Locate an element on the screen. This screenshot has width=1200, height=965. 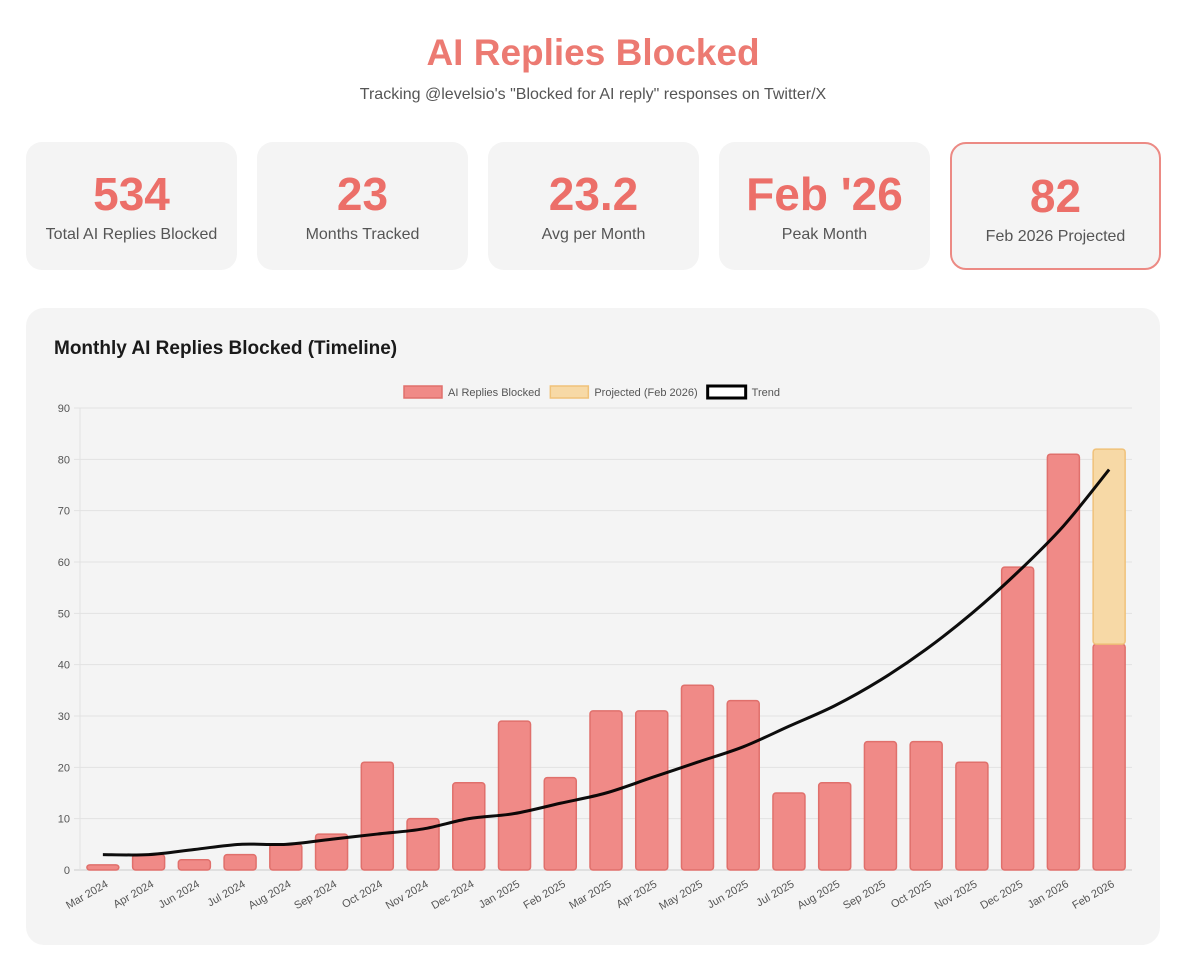
x-tick-label: Aug 2025 is located at coordinates (818, 895).